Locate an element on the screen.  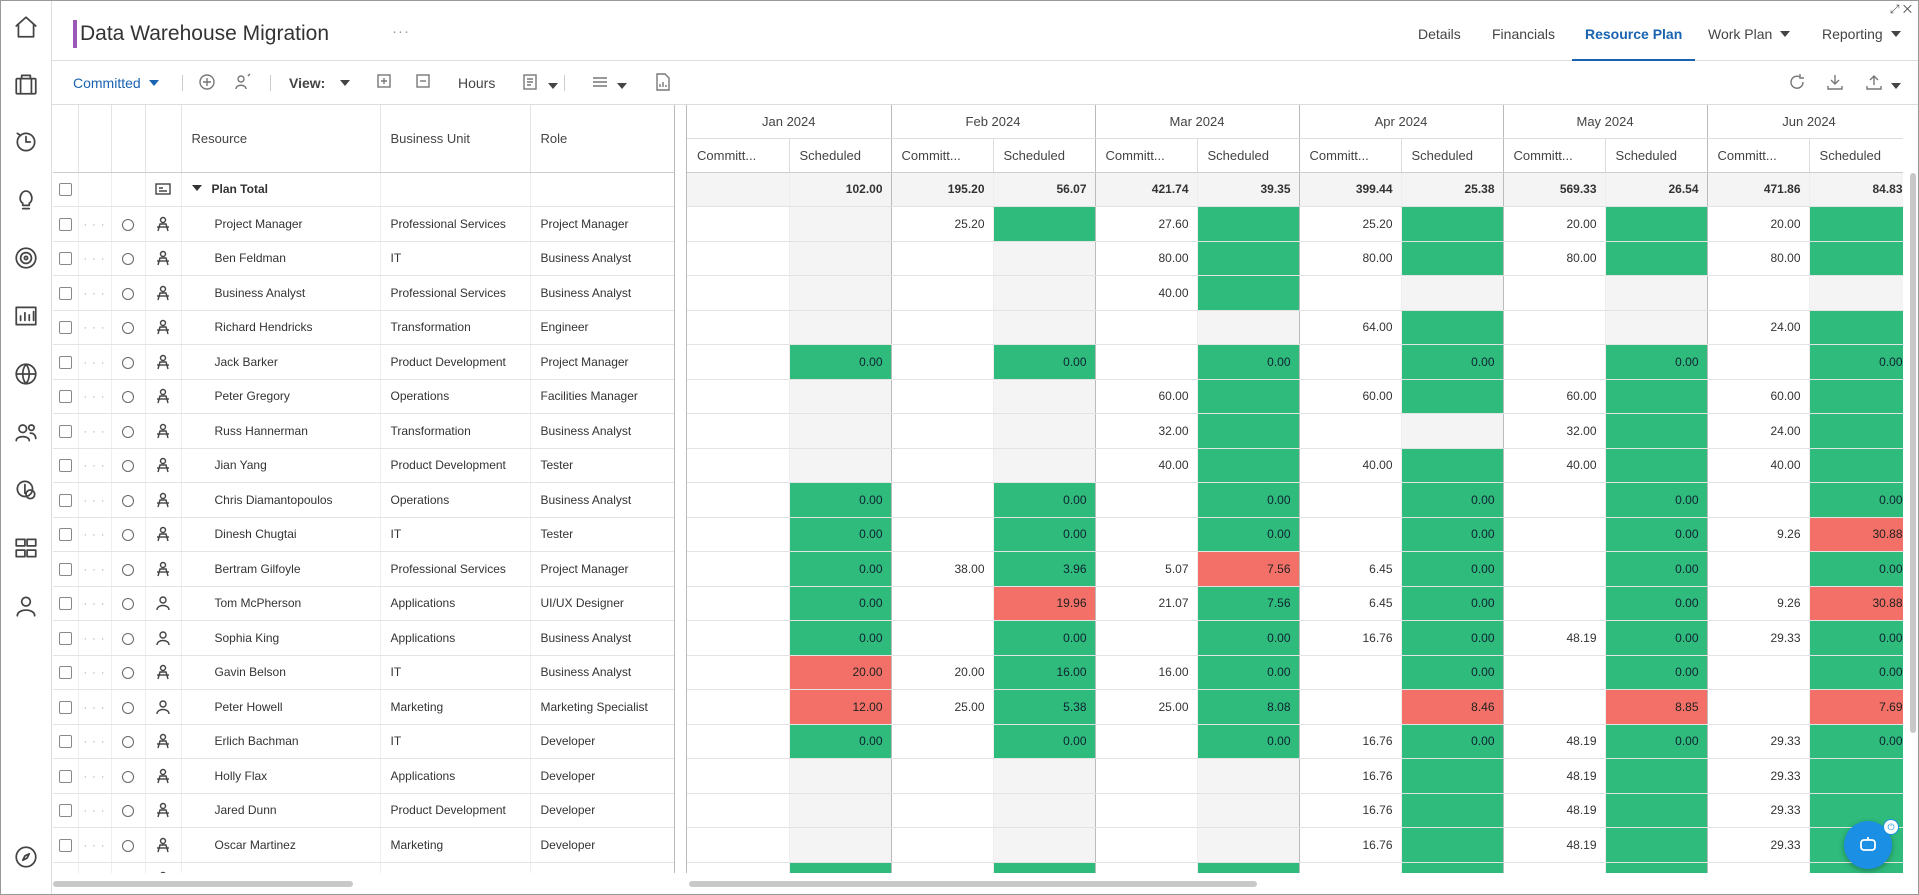
resource-name: Richard Hendricks is located at coordinates (281, 327).